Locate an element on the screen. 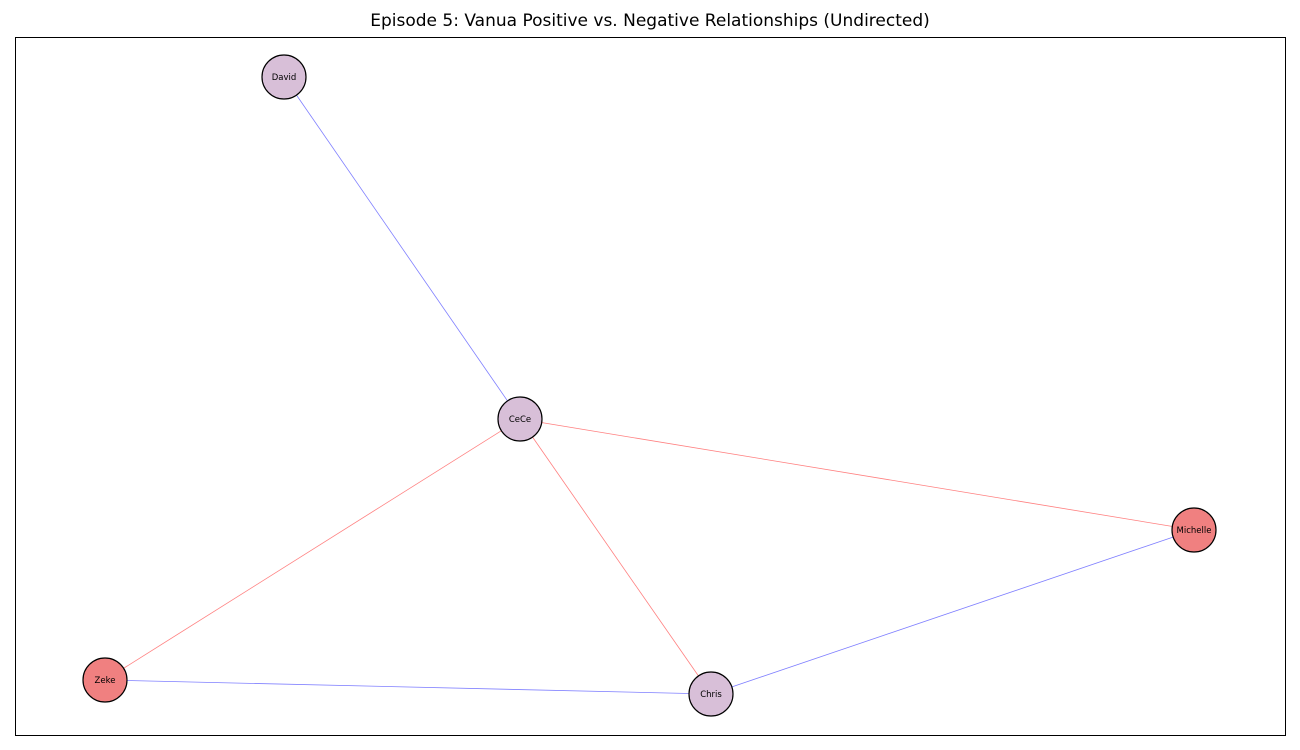 The image size is (1300, 750). node-michelle: Michelle is located at coordinates (1194, 530).